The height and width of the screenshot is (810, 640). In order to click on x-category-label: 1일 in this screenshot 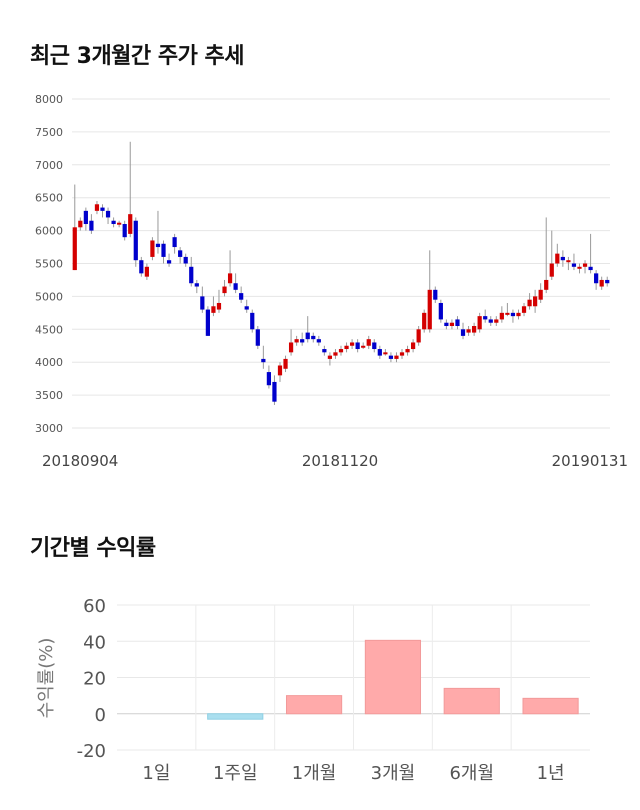, I will do `click(156, 773)`.